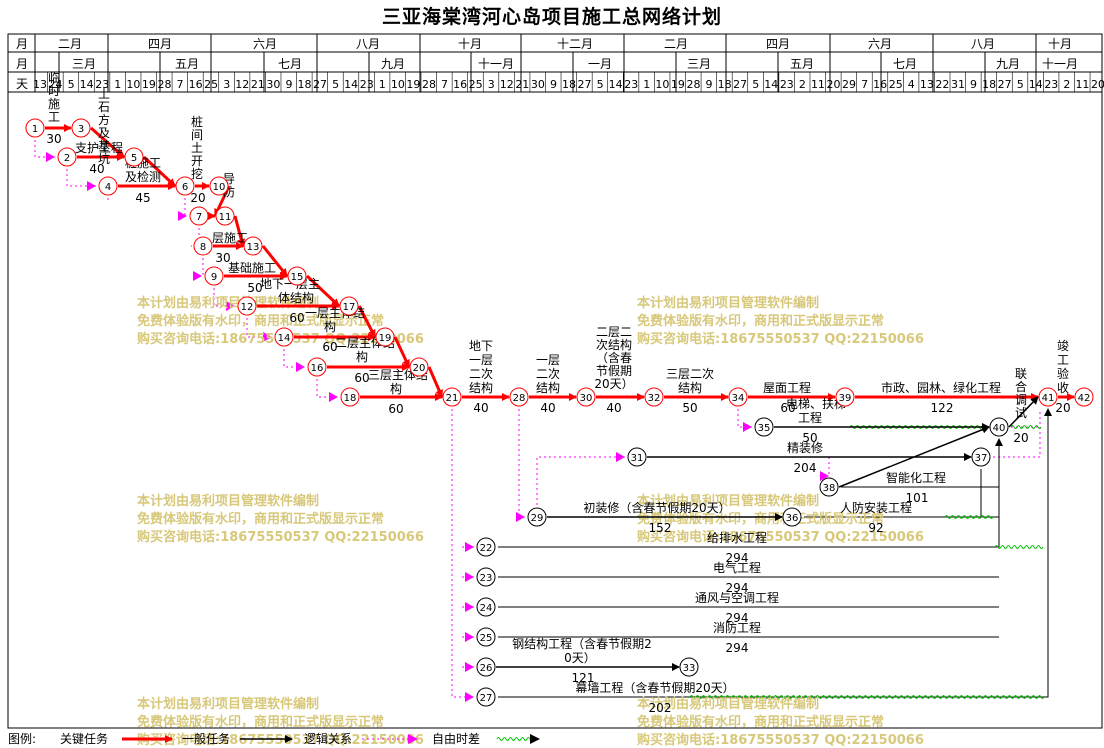 Image resolution: width=1104 pixels, height=748 pixels. Describe the element at coordinates (1020, 438) in the screenshot. I see `task-duration: 20` at that location.